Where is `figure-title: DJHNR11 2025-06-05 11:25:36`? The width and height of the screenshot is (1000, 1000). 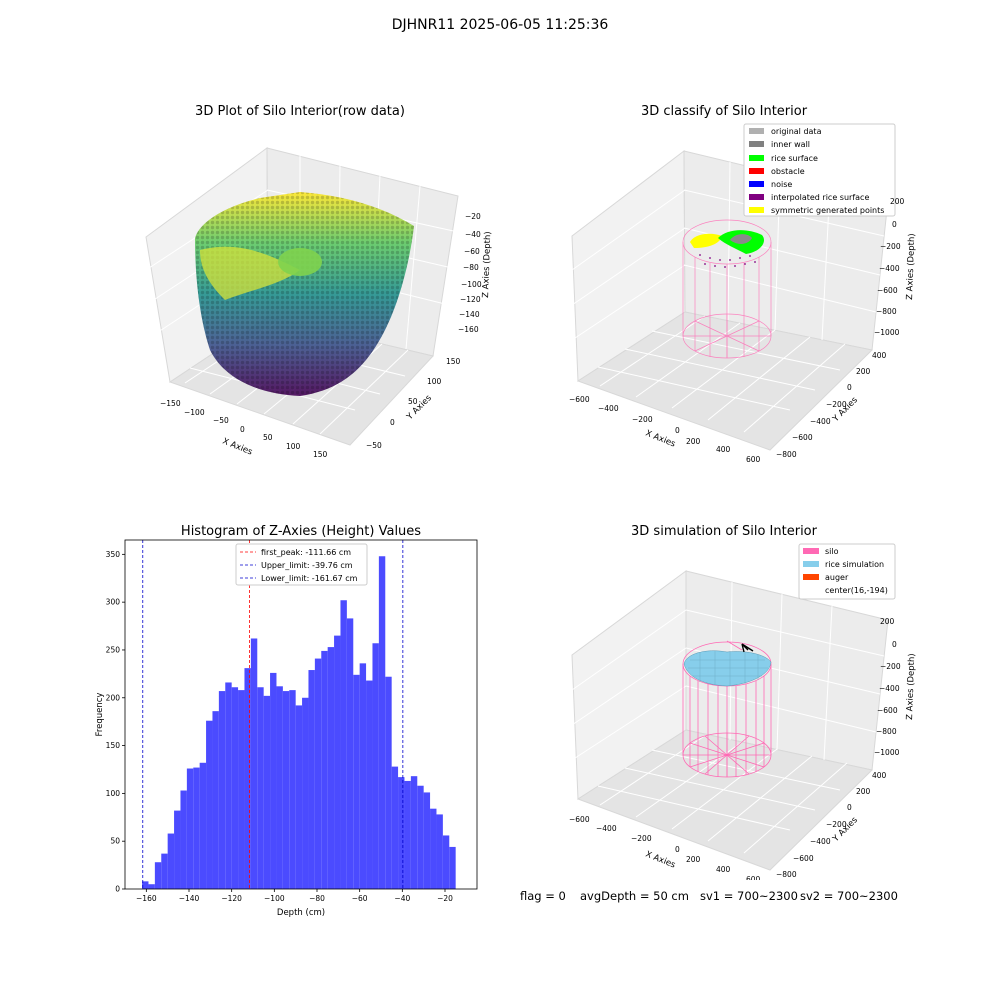
figure-title: DJHNR11 2025-06-05 11:25:36 is located at coordinates (500, 25).